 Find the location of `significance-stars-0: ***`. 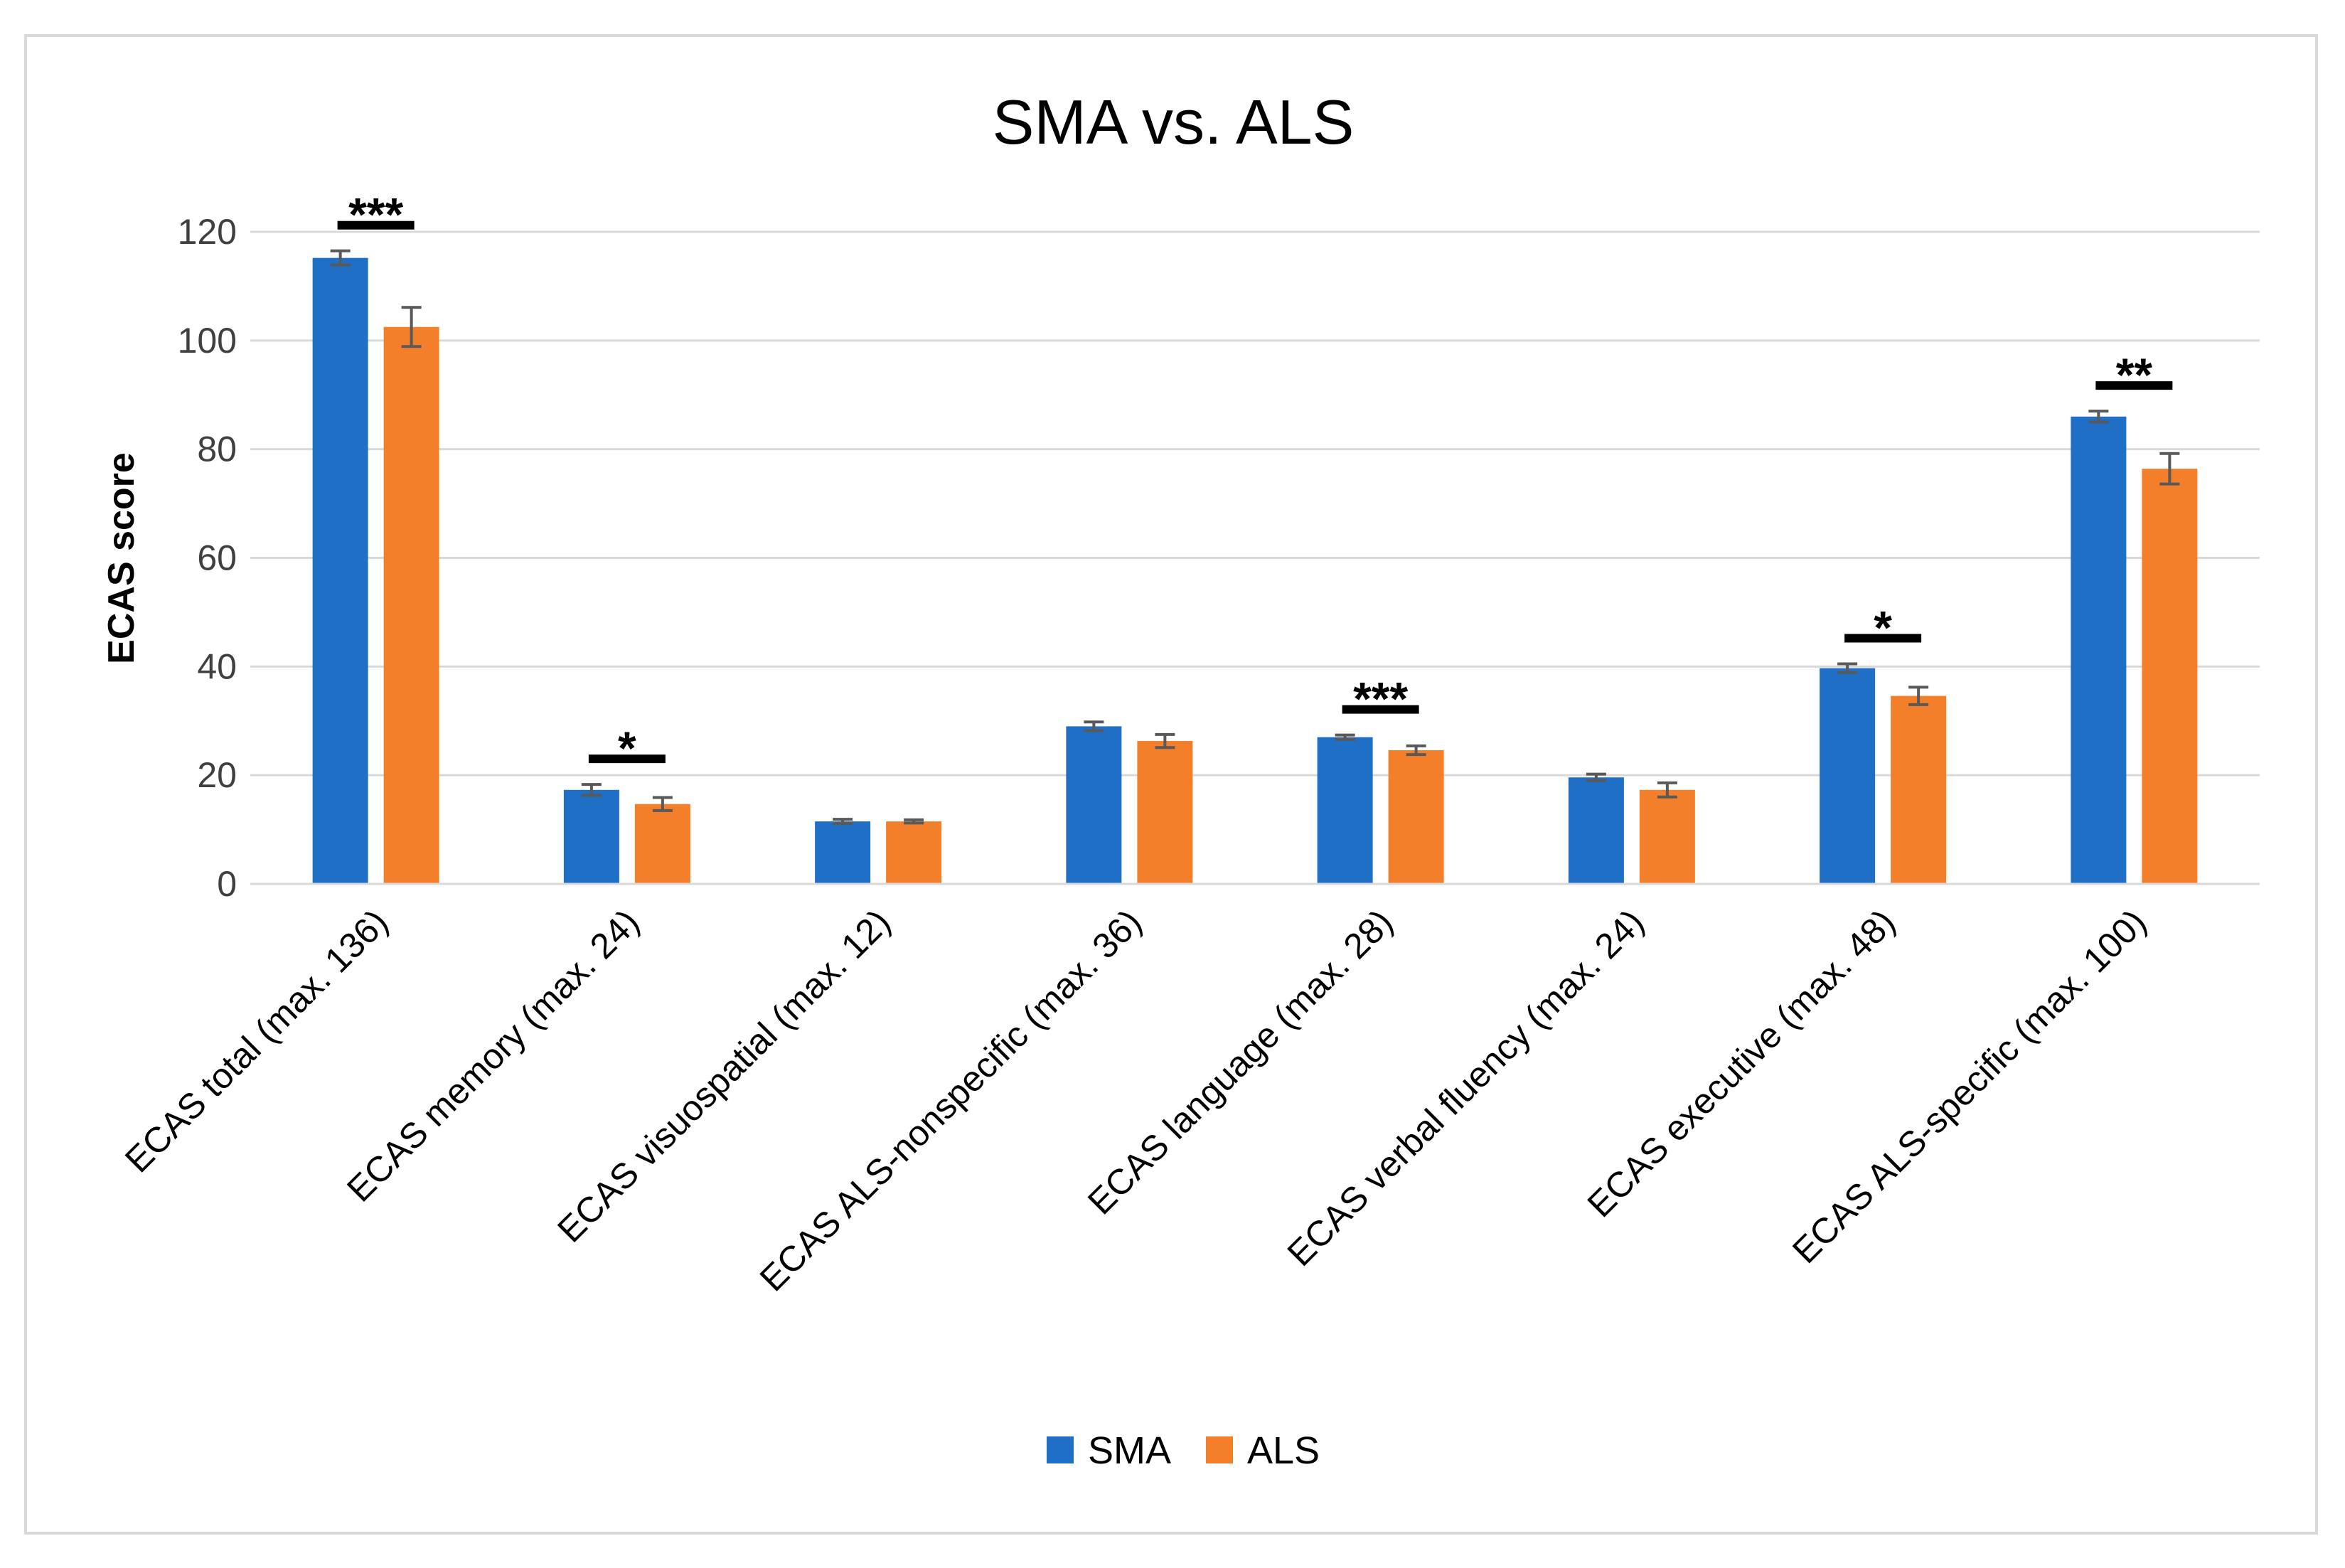

significance-stars-0: *** is located at coordinates (375, 214).